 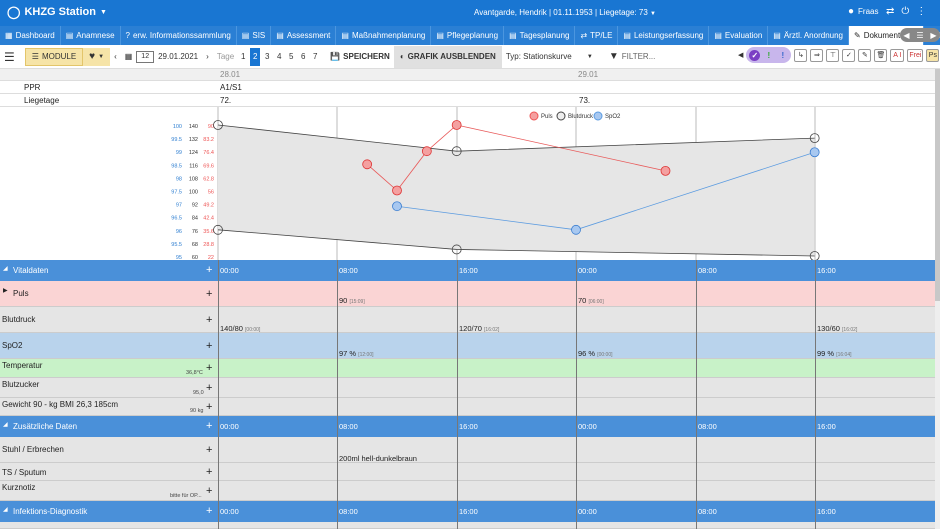 What do you see at coordinates (468, 472) in the screenshot?
I see `row-ts-sputum: TS / Sputum +` at bounding box center [468, 472].